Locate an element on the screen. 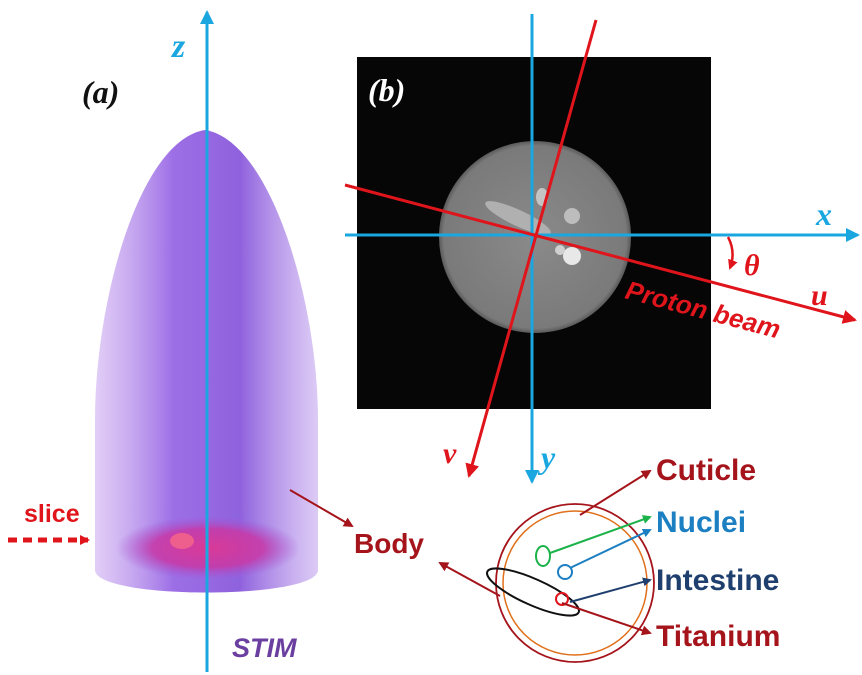 Image resolution: width=862 pixels, height=675 pixels. cuticle-inner is located at coordinates (575, 583).